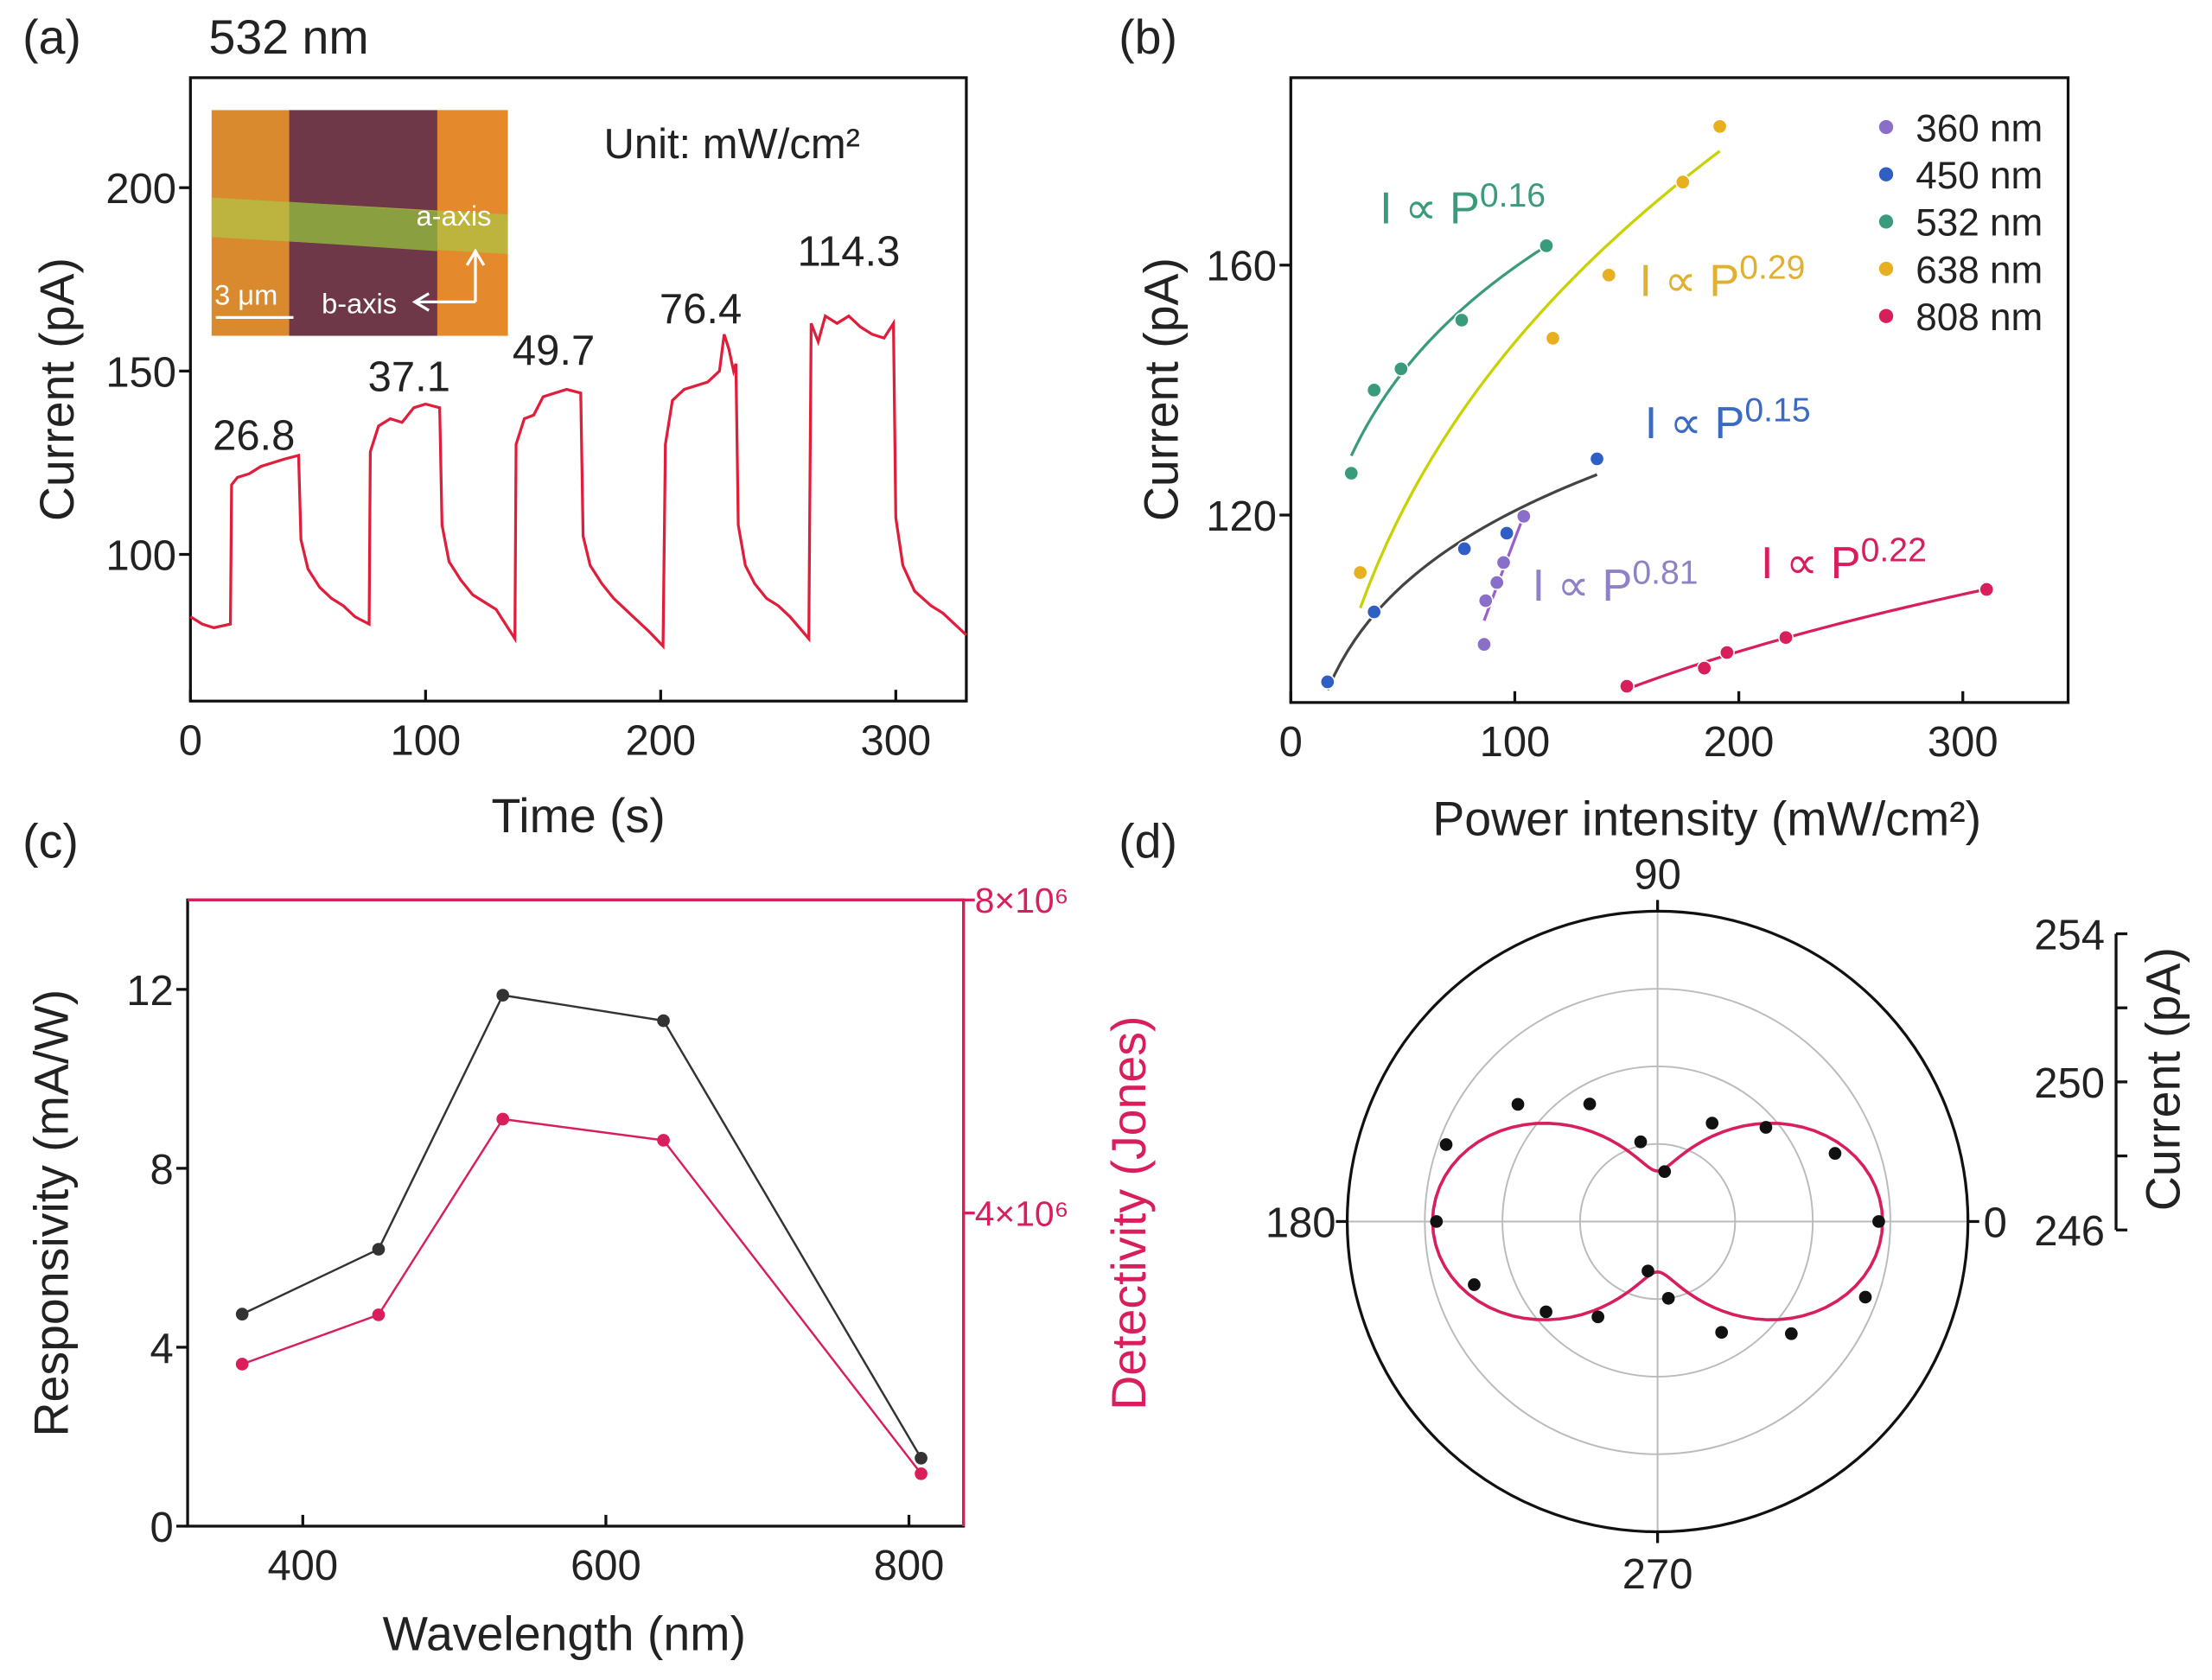 Image resolution: width=2212 pixels, height=1680 pixels. I want to click on x-axis-label: Wavelength (nm), so click(564, 1634).